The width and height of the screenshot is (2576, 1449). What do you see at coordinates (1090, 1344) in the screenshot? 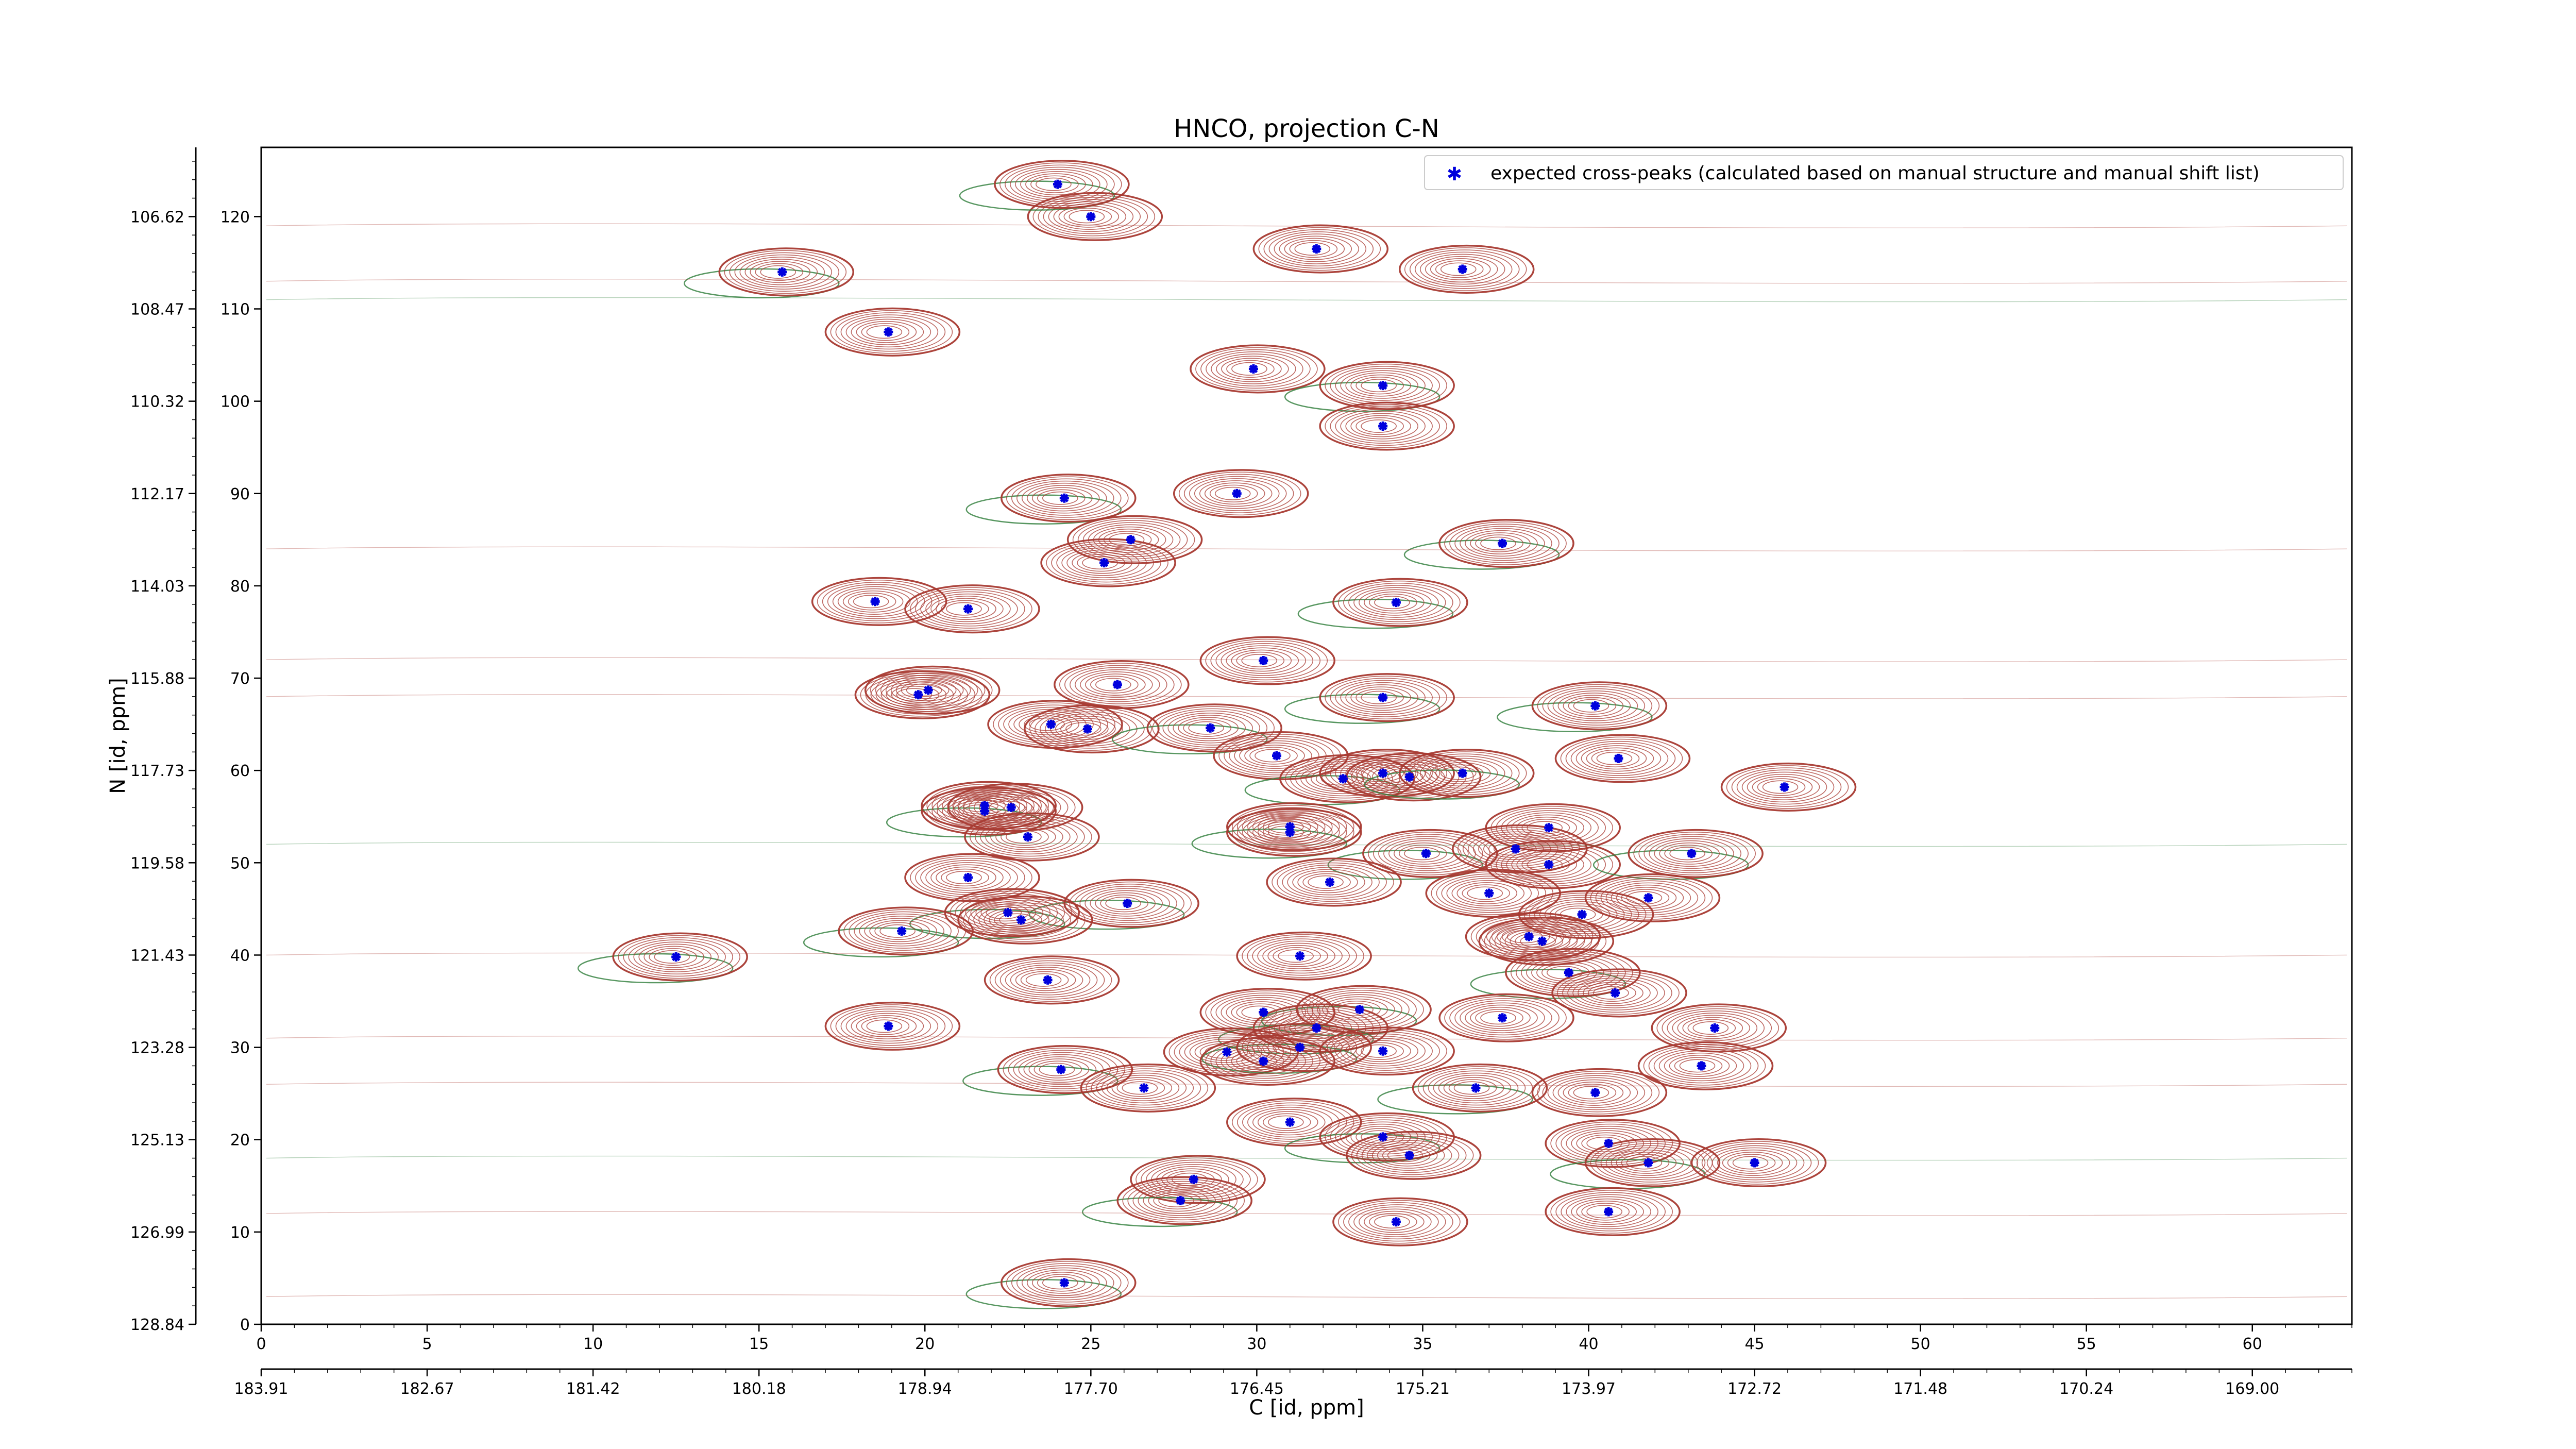
I see `x-tick-label: 25` at bounding box center [1090, 1344].